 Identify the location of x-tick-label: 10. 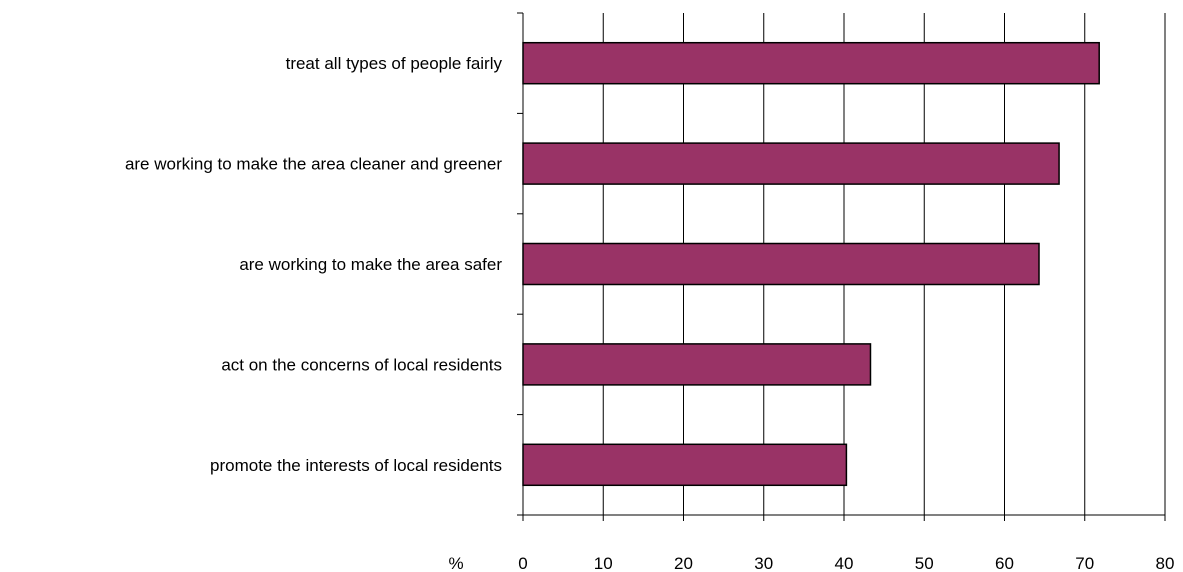
(603, 563).